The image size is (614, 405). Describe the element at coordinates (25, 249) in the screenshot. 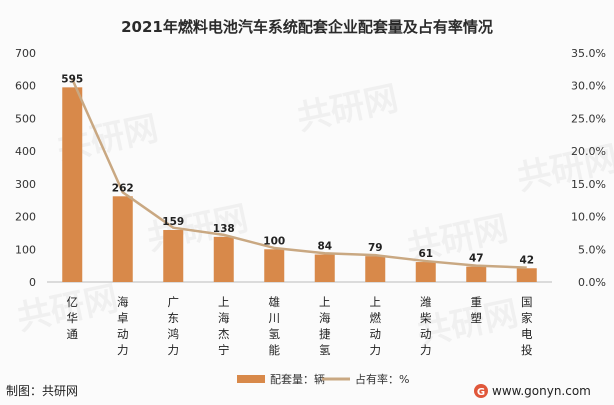

I see `y-left-tick-label: 100` at that location.